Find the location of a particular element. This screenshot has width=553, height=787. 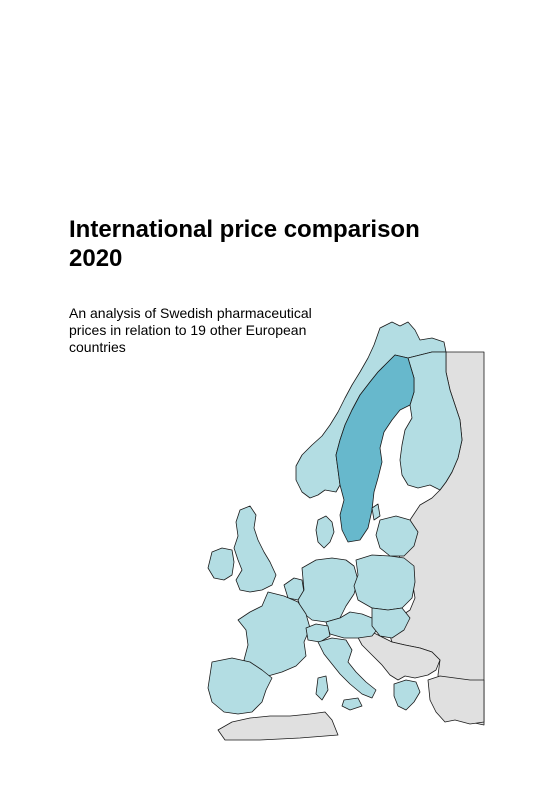

iberia-region is located at coordinates (240, 686).